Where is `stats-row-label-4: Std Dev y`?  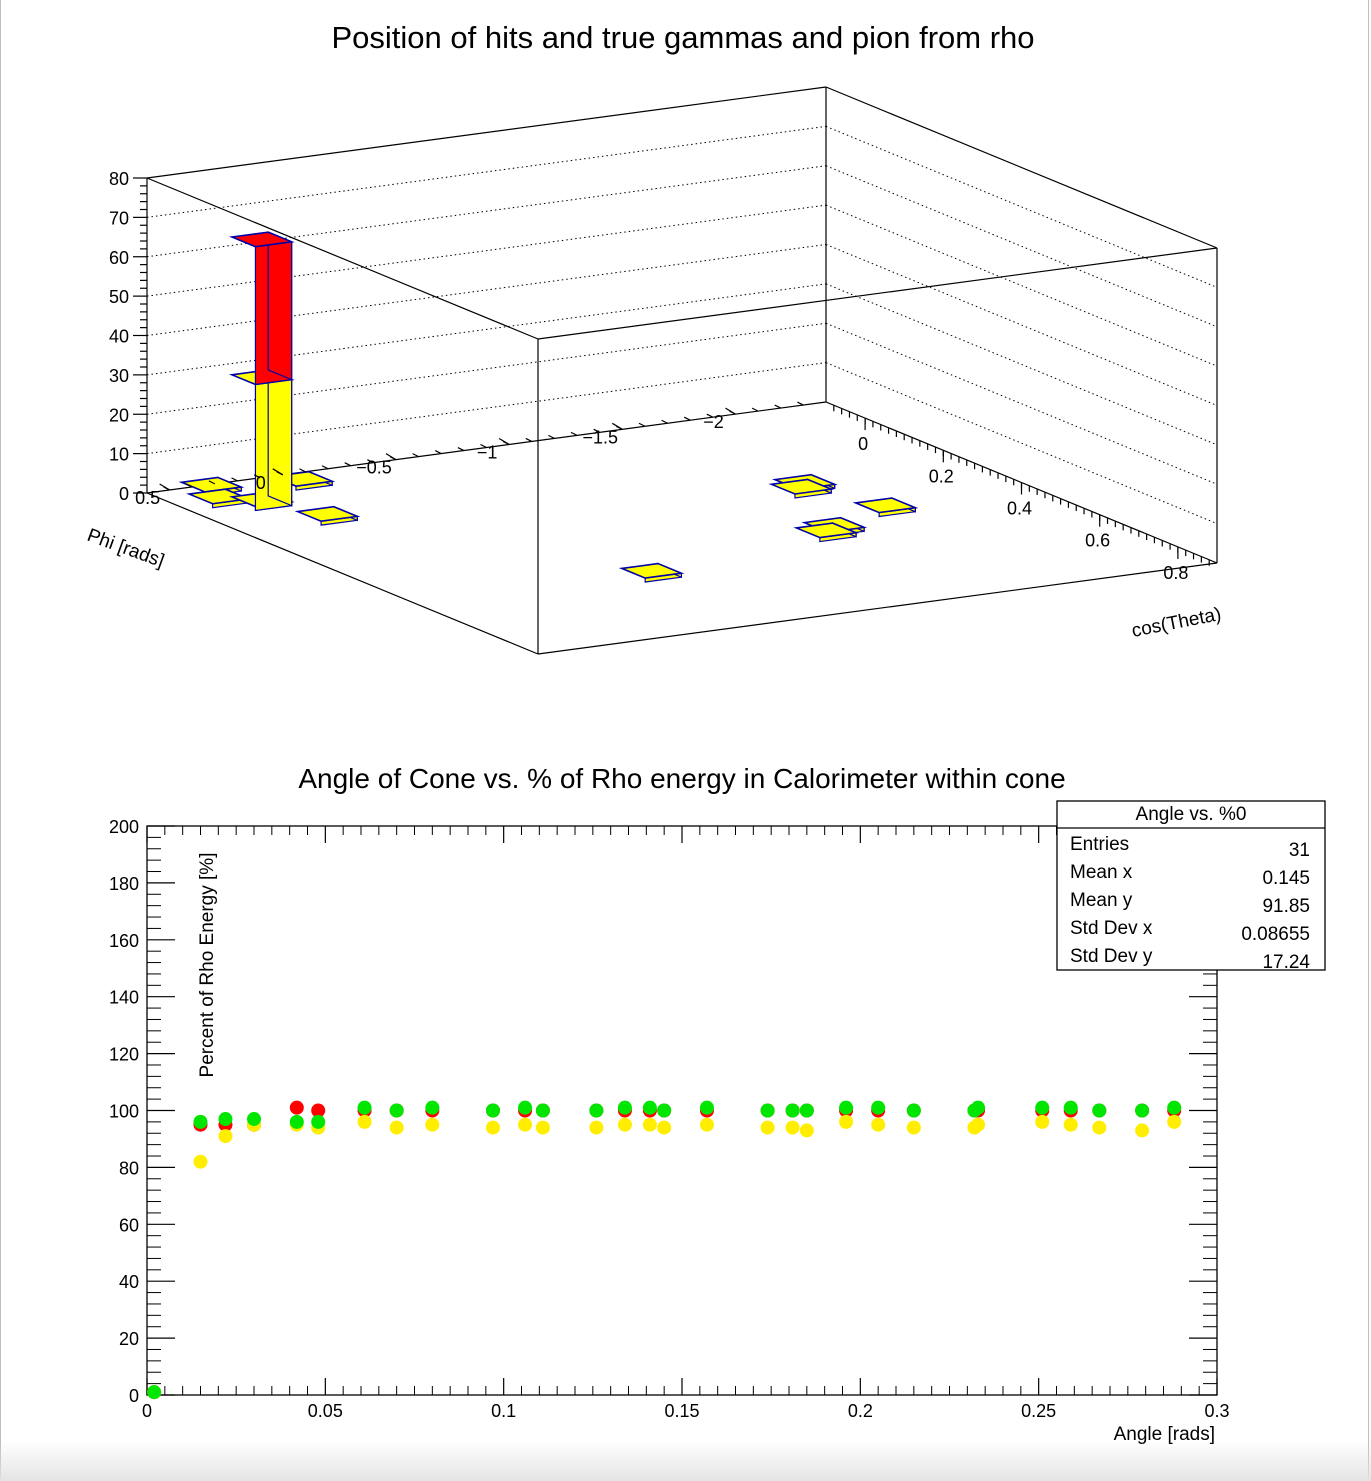 stats-row-label-4: Std Dev y is located at coordinates (1111, 956).